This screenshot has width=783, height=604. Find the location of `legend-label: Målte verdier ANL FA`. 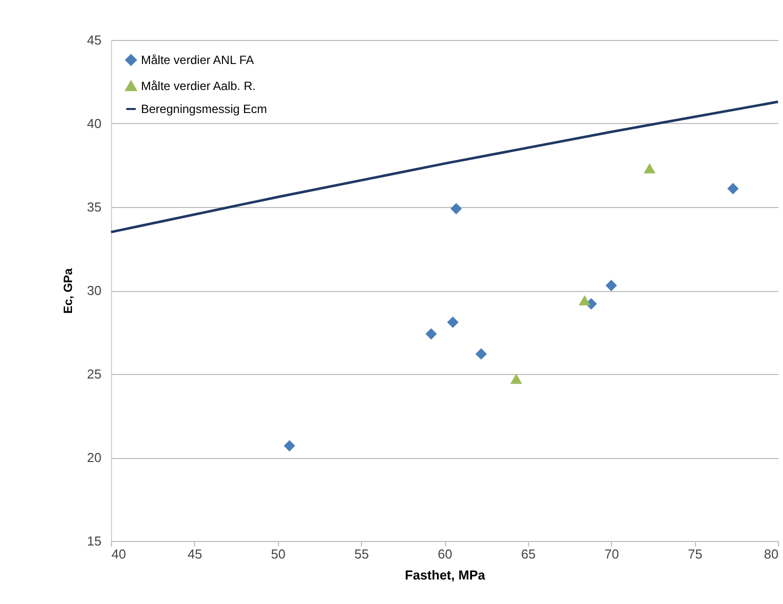

legend-label: Målte verdier ANL FA is located at coordinates (197, 60).